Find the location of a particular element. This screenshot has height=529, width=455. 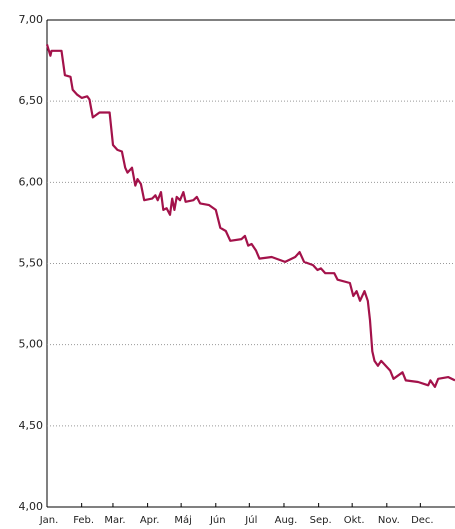

x-tick-label: Nov. is located at coordinates (389, 520).